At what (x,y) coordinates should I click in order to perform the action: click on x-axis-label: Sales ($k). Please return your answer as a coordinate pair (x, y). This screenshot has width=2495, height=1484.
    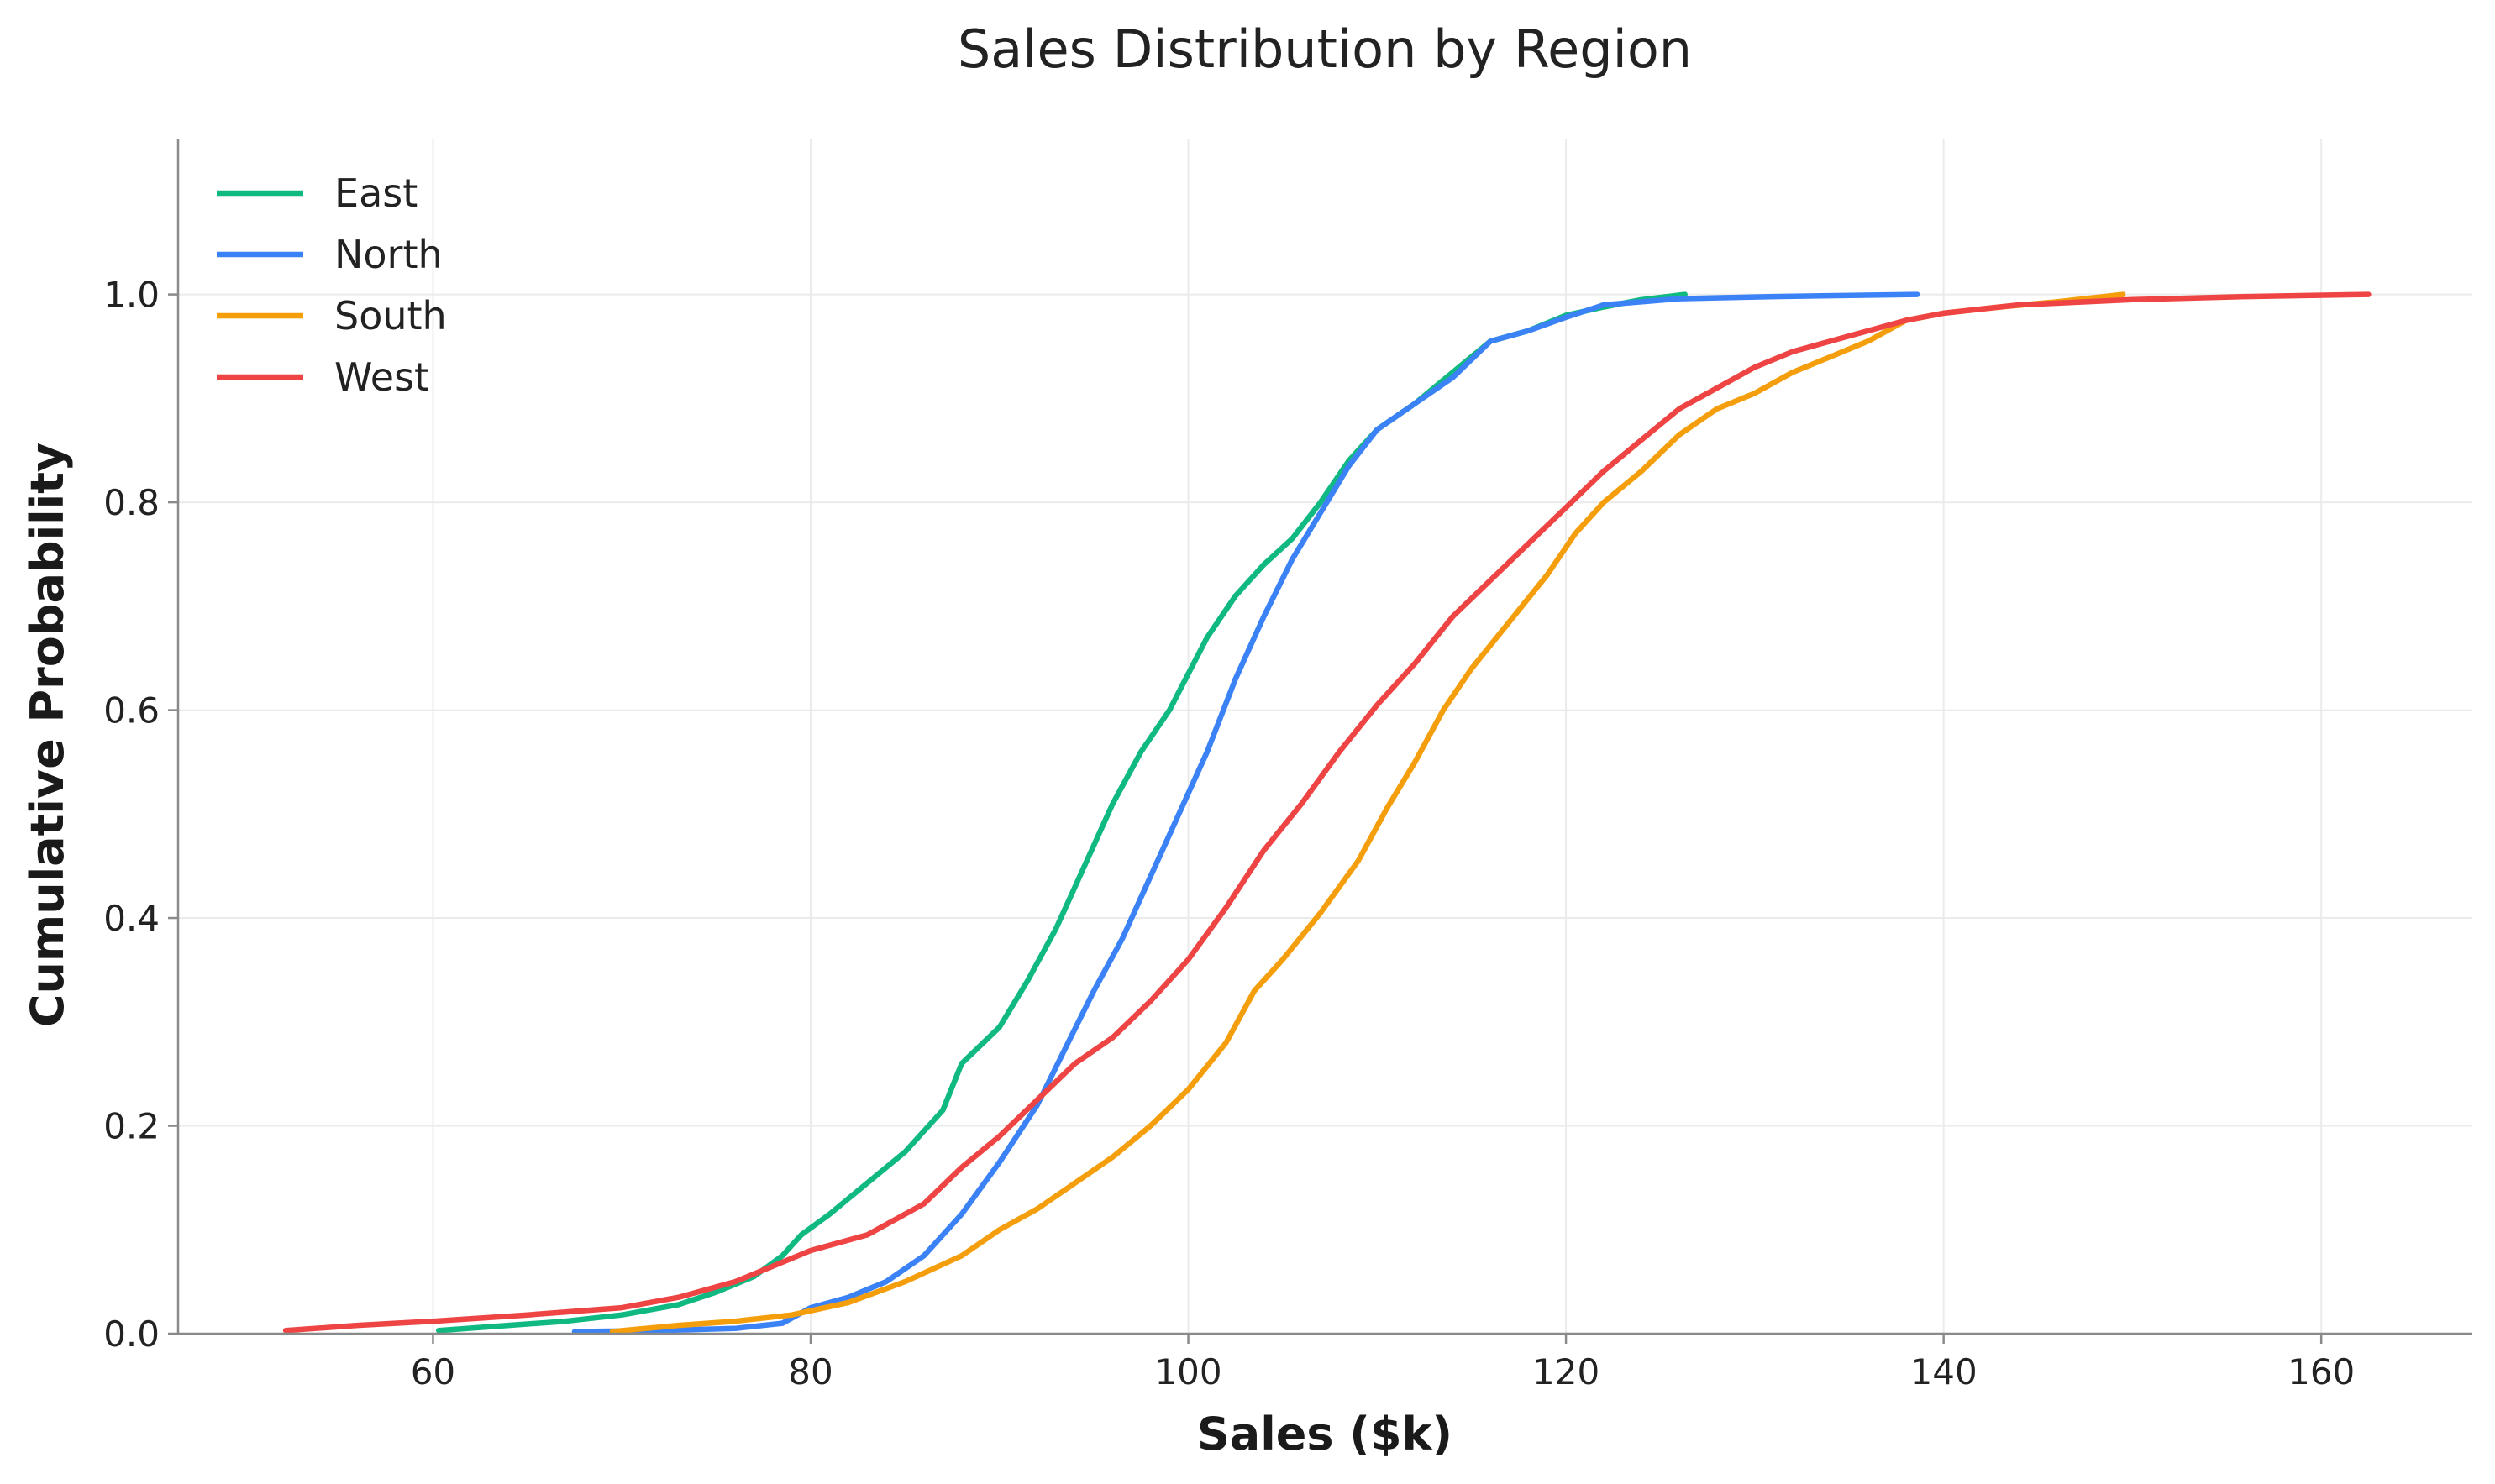
    Looking at the image, I should click on (1325, 1434).